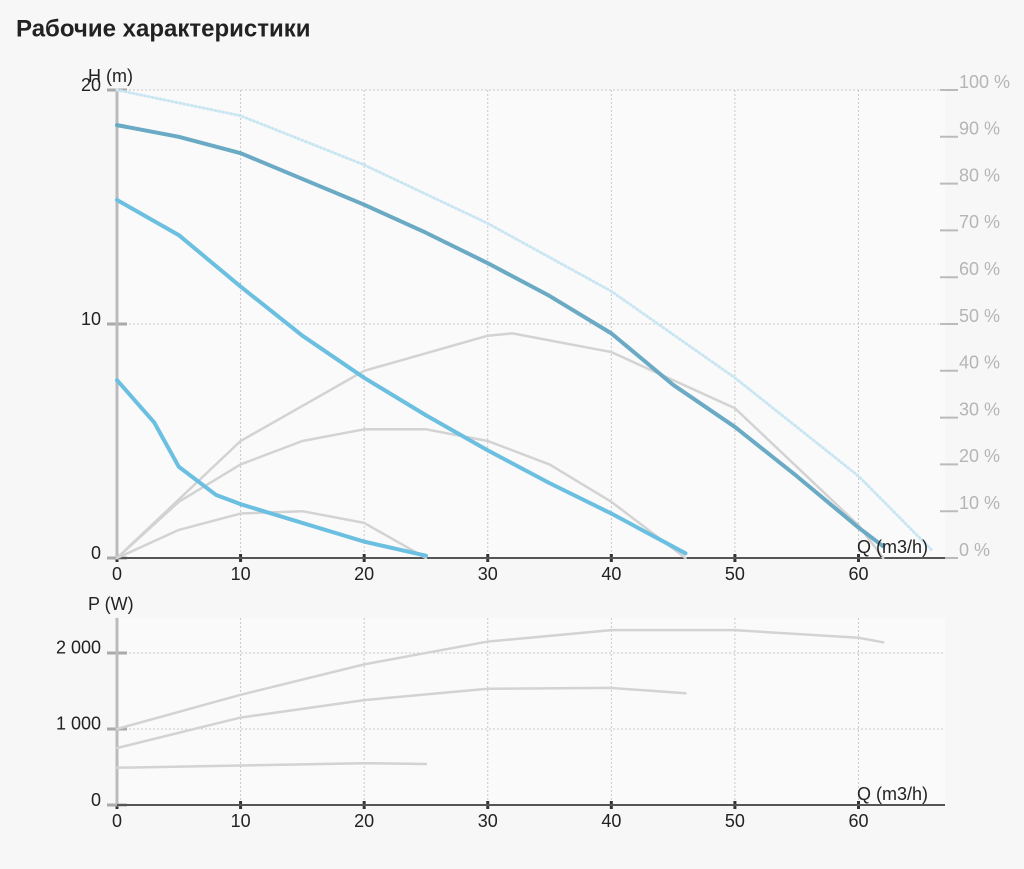 This screenshot has width=1024, height=869. Describe the element at coordinates (984, 82) in the screenshot. I see `y2-tick-label: 100 %` at that location.